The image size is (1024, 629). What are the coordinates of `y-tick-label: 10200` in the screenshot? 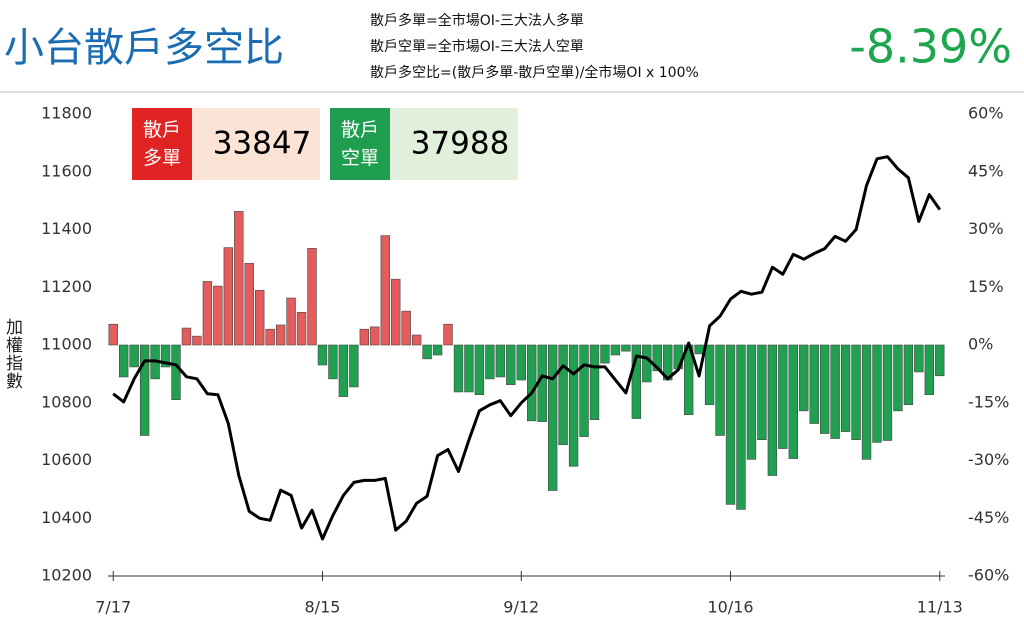 It's located at (66, 575).